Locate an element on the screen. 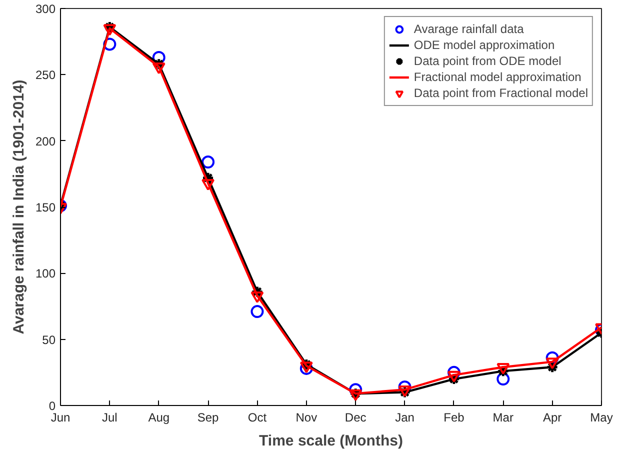  y-tick-label: 250 is located at coordinates (45, 75).